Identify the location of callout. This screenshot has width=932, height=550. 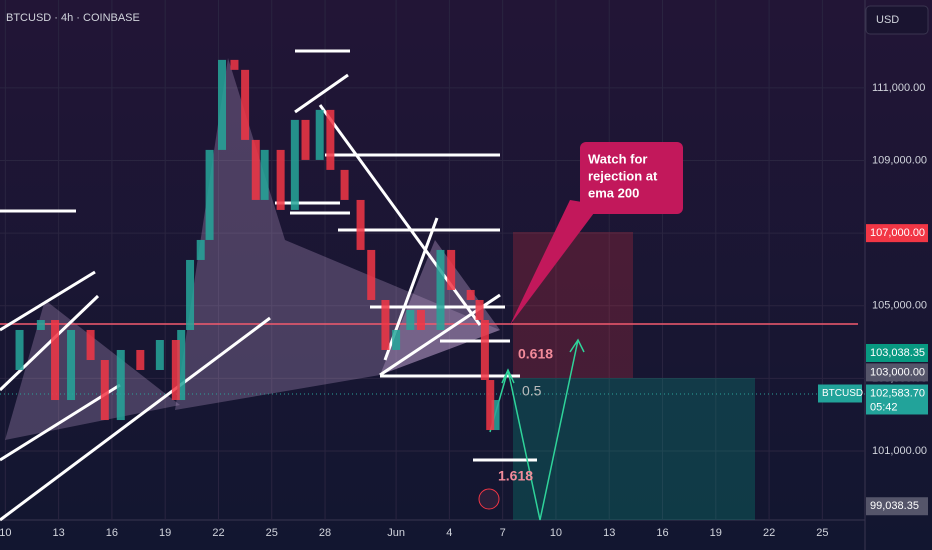
(631, 178).